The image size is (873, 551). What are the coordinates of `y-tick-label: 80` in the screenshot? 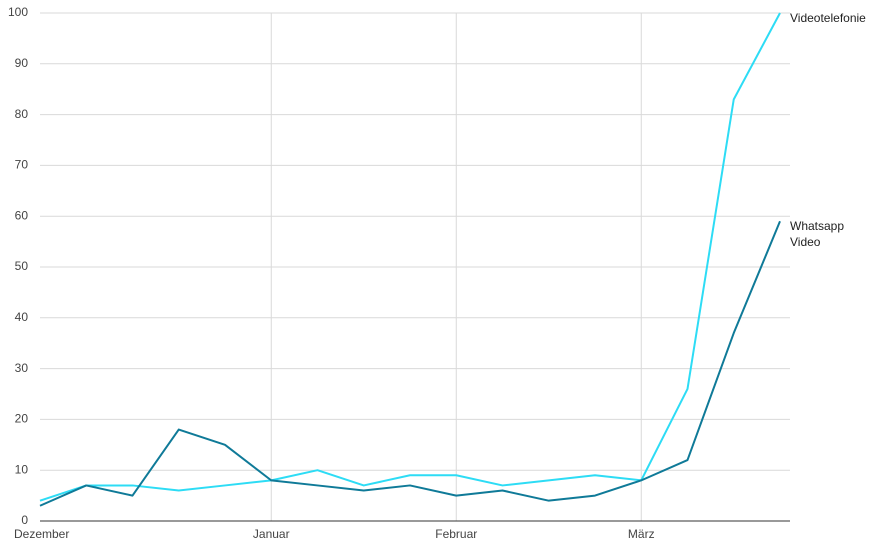 It's located at (22, 114).